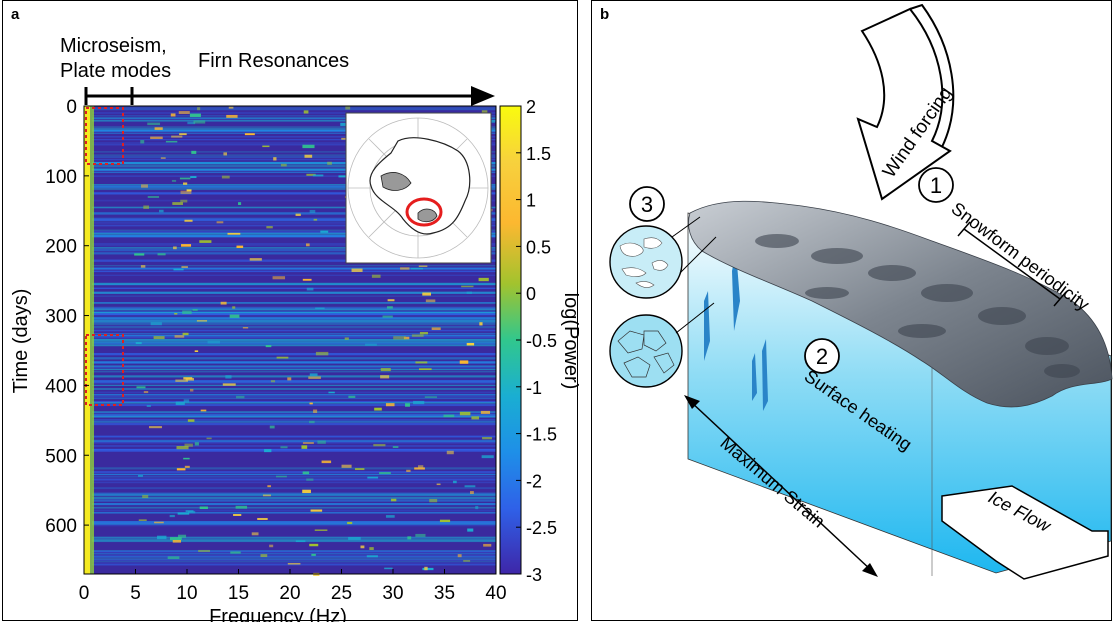 Image resolution: width=1114 pixels, height=622 pixels. I want to click on wind-arrow, so click(904, 104).